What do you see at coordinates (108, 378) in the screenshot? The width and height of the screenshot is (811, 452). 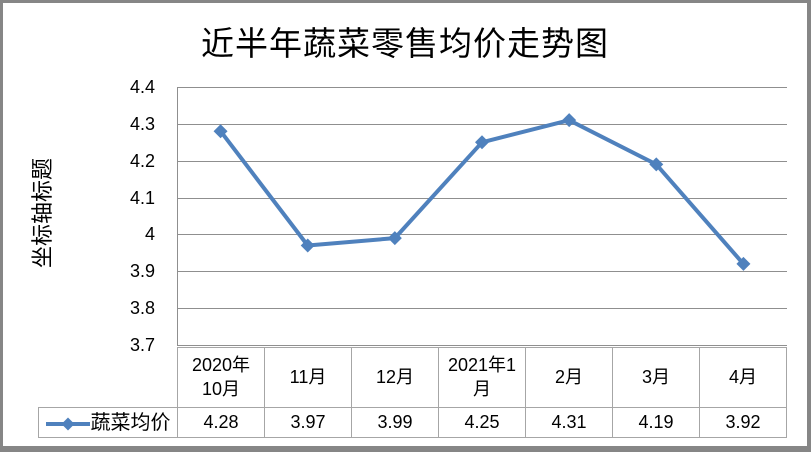 I see `table-corner-blank` at bounding box center [108, 378].